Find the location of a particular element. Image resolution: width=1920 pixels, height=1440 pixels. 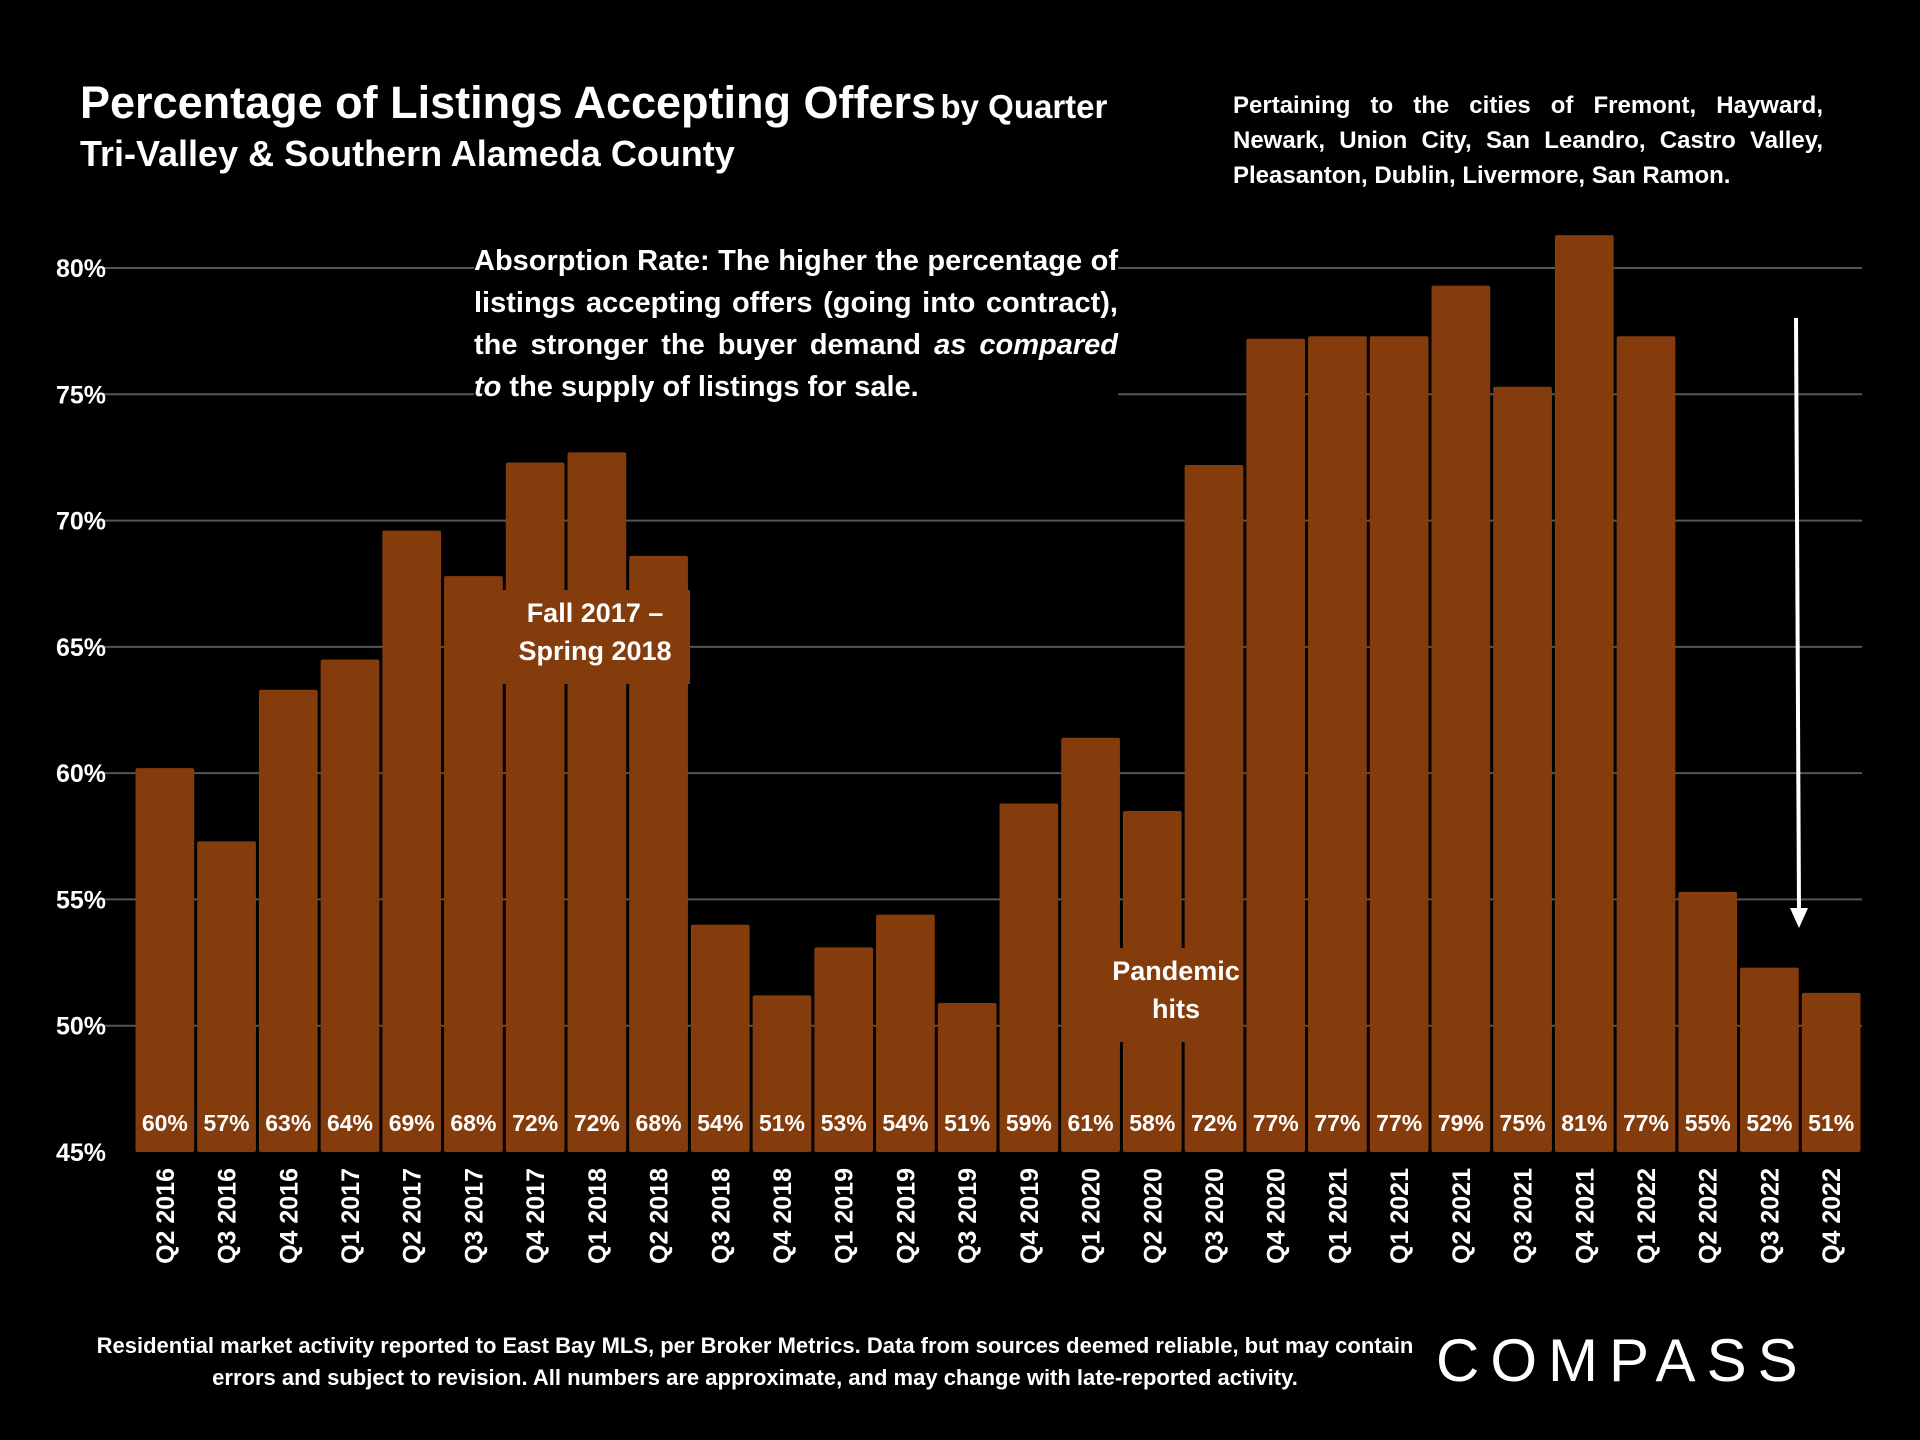

x-tick-label: Q4 2019 is located at coordinates (1030, 1216).